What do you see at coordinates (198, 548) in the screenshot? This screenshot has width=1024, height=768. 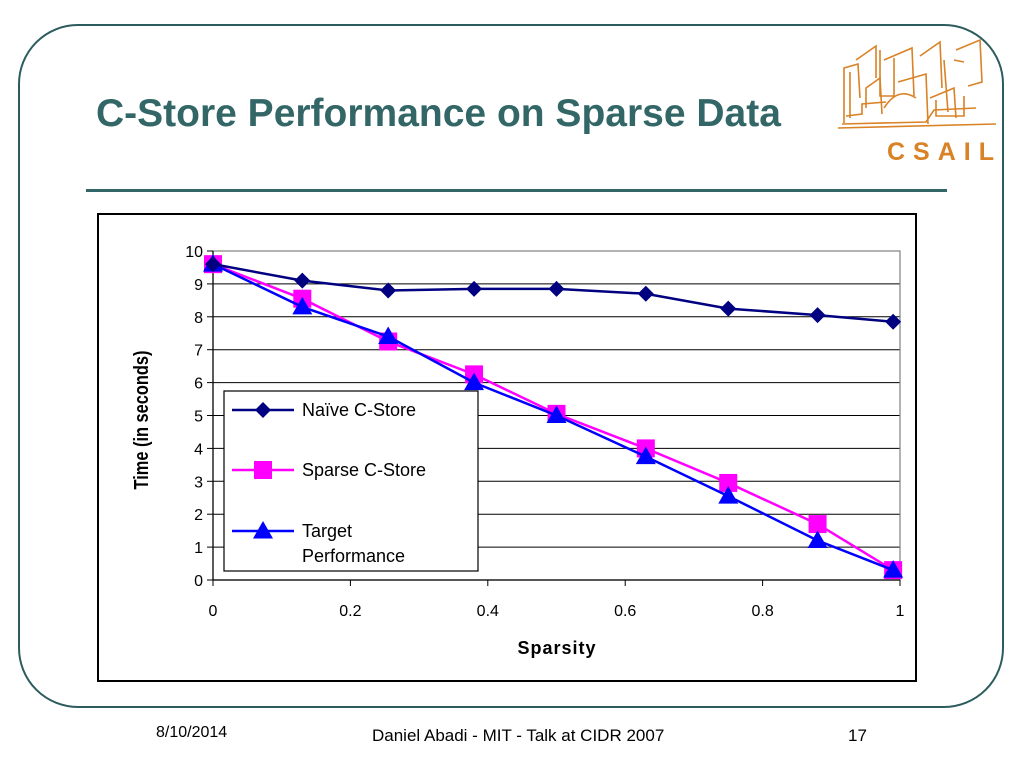 I see `y-tick-label: 1` at bounding box center [198, 548].